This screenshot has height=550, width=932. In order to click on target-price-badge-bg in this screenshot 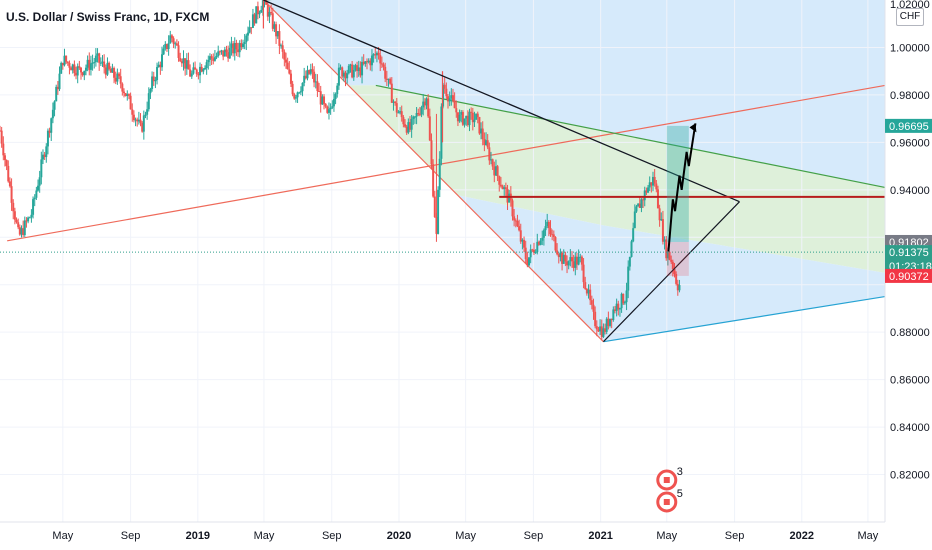, I will do `click(908, 125)`.